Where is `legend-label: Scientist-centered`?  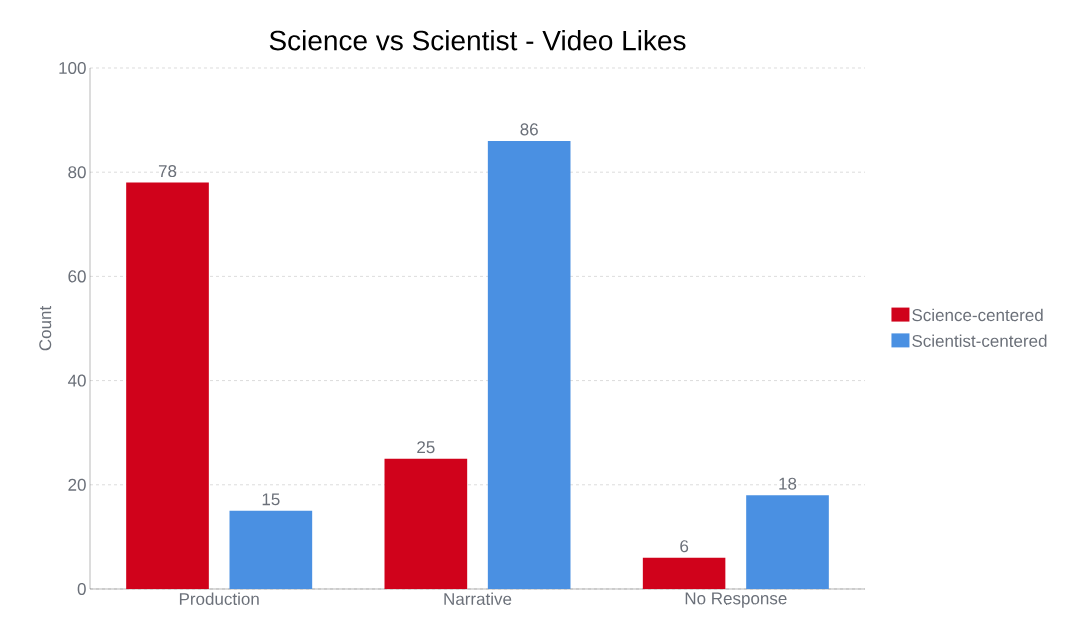
legend-label: Scientist-centered is located at coordinates (979, 340).